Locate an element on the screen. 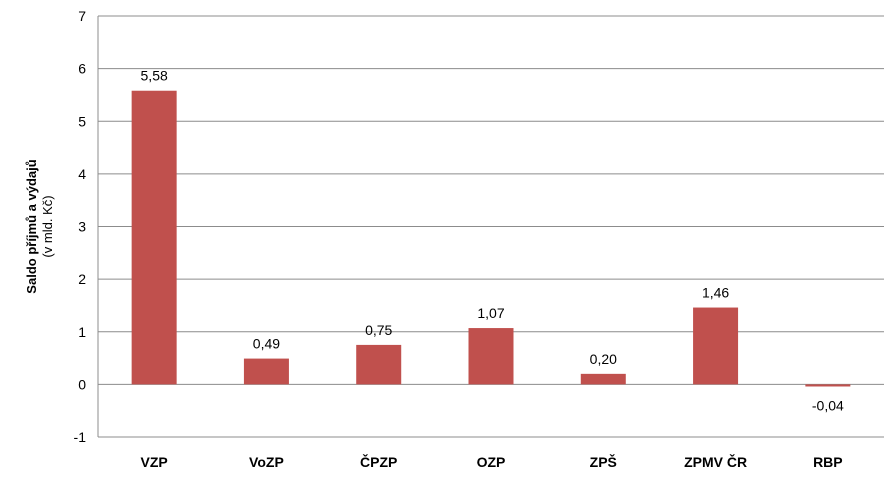 The image size is (895, 477). y-tick-label: 3 is located at coordinates (82, 227).